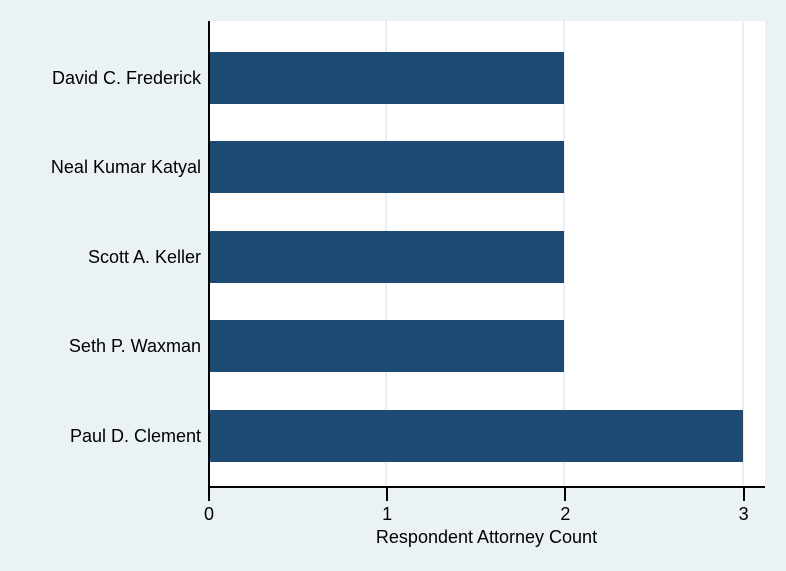 The width and height of the screenshot is (786, 571). Describe the element at coordinates (135, 435) in the screenshot. I see `category-label: Paul D. Clement` at that location.